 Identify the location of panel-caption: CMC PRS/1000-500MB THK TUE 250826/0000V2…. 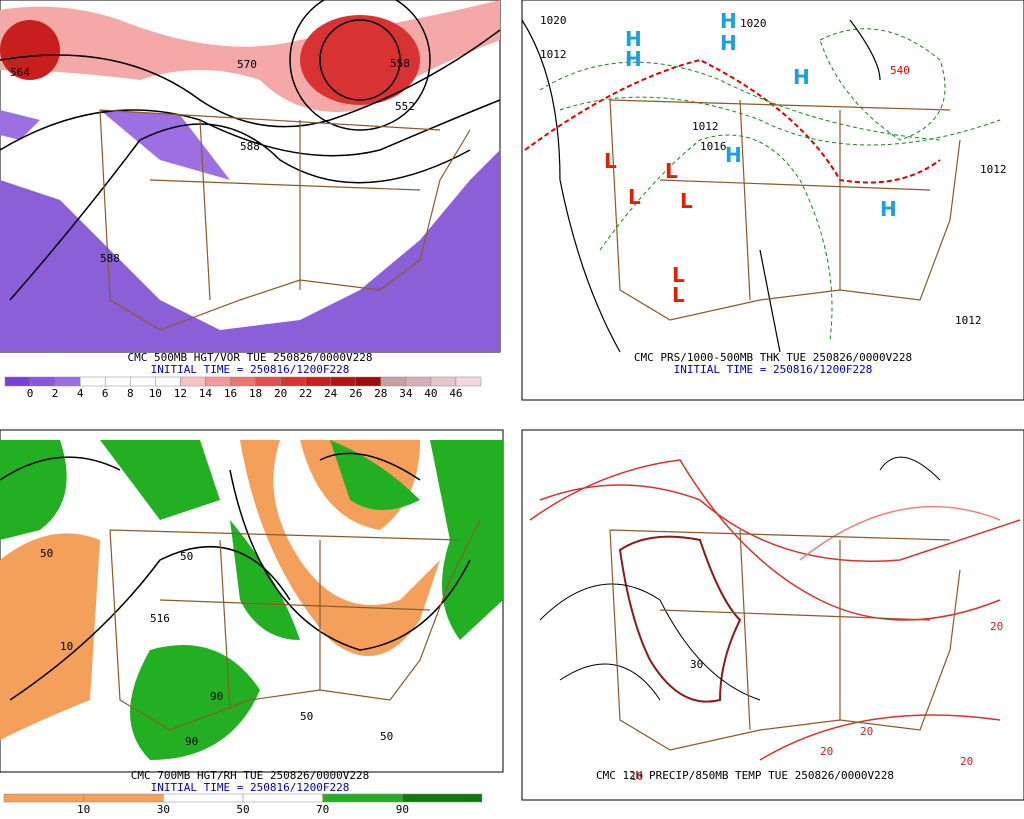
(773, 357).